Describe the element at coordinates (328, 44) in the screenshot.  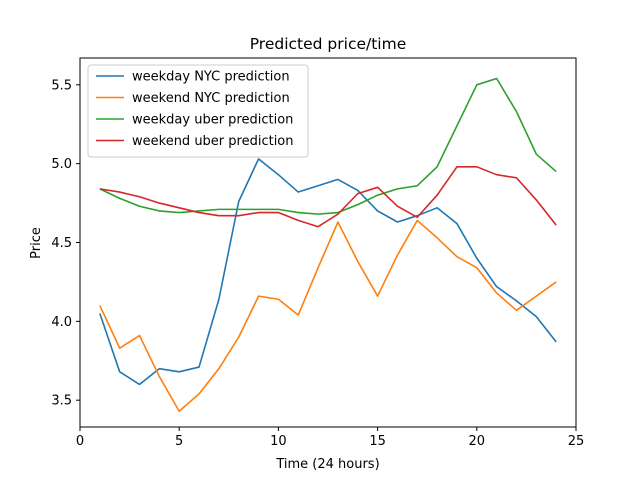
I see `chart-title: Predicted price/time` at that location.